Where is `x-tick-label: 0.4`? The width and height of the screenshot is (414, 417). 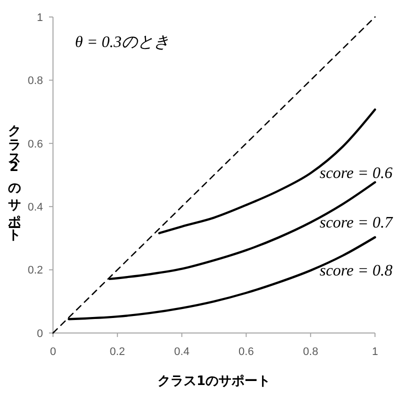 x-tick-label: 0.4 is located at coordinates (182, 352).